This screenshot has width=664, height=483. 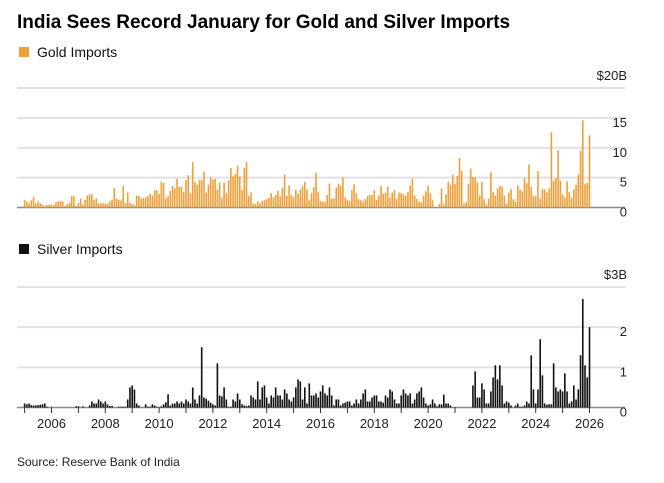 What do you see at coordinates (623, 212) in the screenshot?
I see `gold-ytick-label: 0` at bounding box center [623, 212].